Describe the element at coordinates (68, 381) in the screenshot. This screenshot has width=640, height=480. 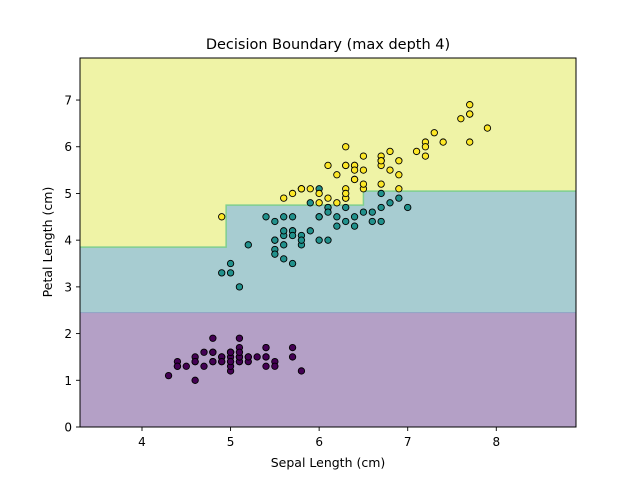
I see `y-tick-label: 1` at that location.